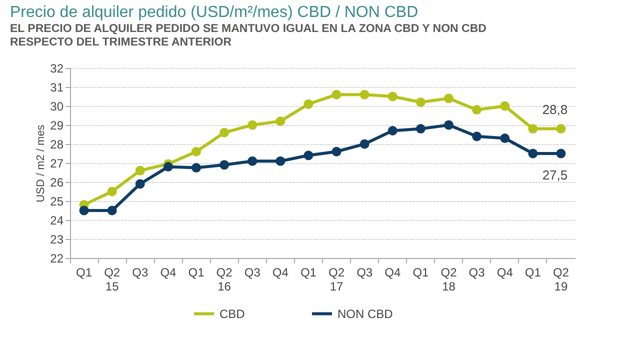 This screenshot has width=640, height=338. I want to click on y-axis-title: USD / m2 / mes, so click(41, 163).